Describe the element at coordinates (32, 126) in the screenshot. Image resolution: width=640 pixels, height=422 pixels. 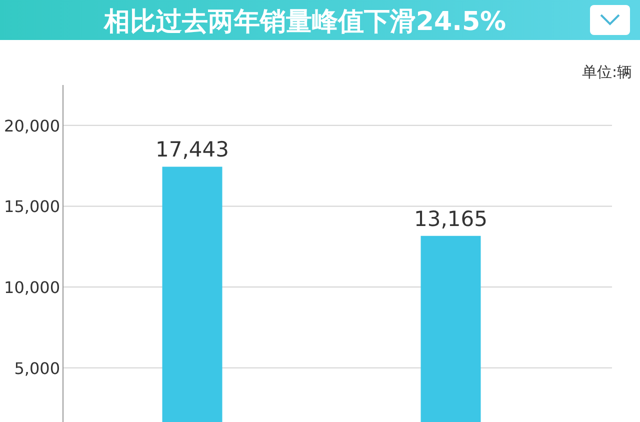
I see `y-tick-label: 20,000` at that location.